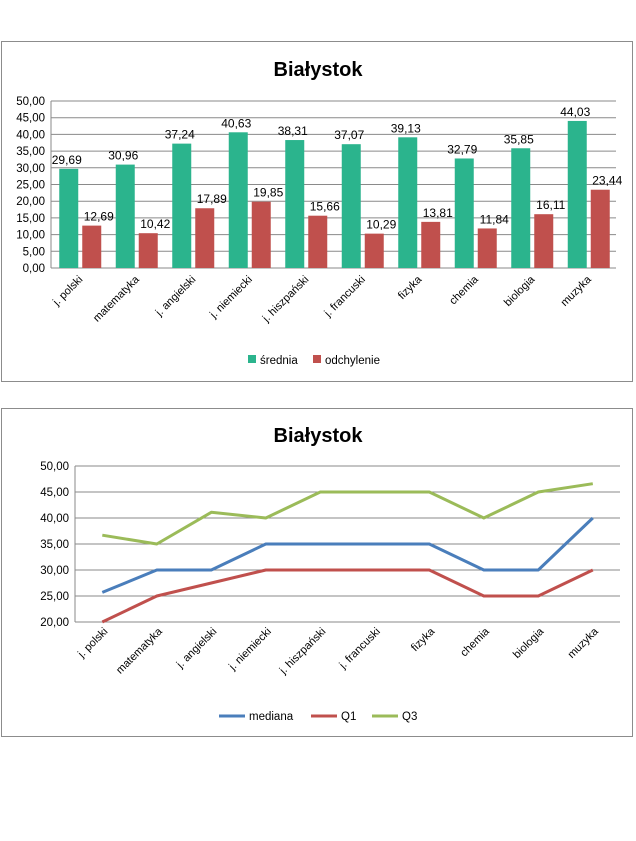 The image size is (636, 841). What do you see at coordinates (349, 135) in the screenshot?
I see `data-label-rednia: 37,07` at bounding box center [349, 135].